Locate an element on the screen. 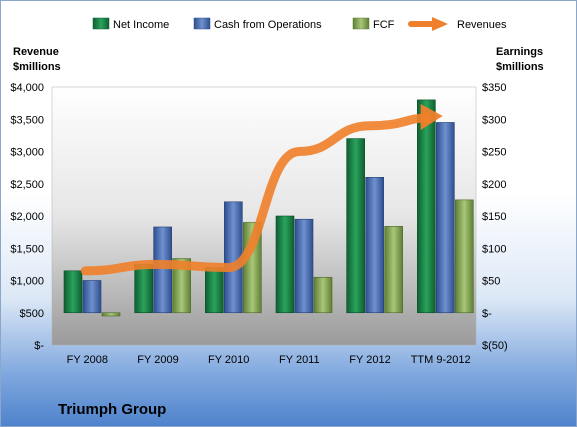 Image resolution: width=577 pixels, height=427 pixels. legend-label-fcf: FCF is located at coordinates (384, 25).